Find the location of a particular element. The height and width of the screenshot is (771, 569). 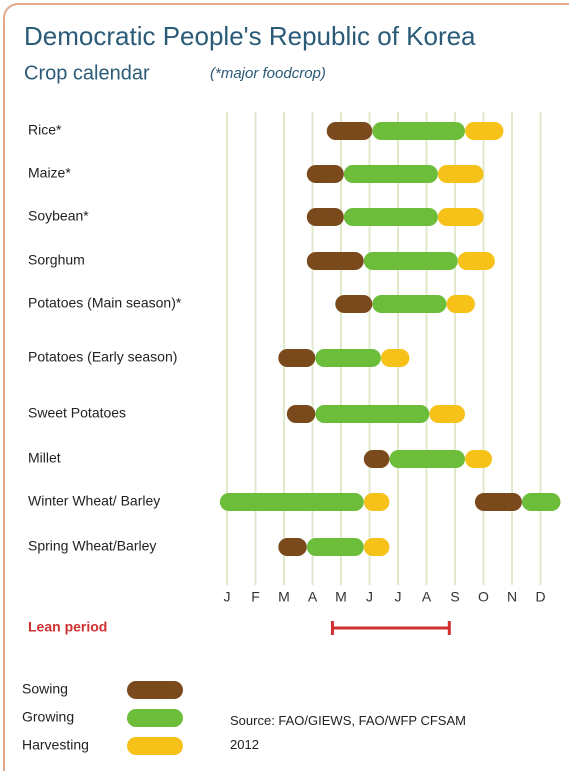

chart-note: (*major foodcrop) is located at coordinates (268, 73).